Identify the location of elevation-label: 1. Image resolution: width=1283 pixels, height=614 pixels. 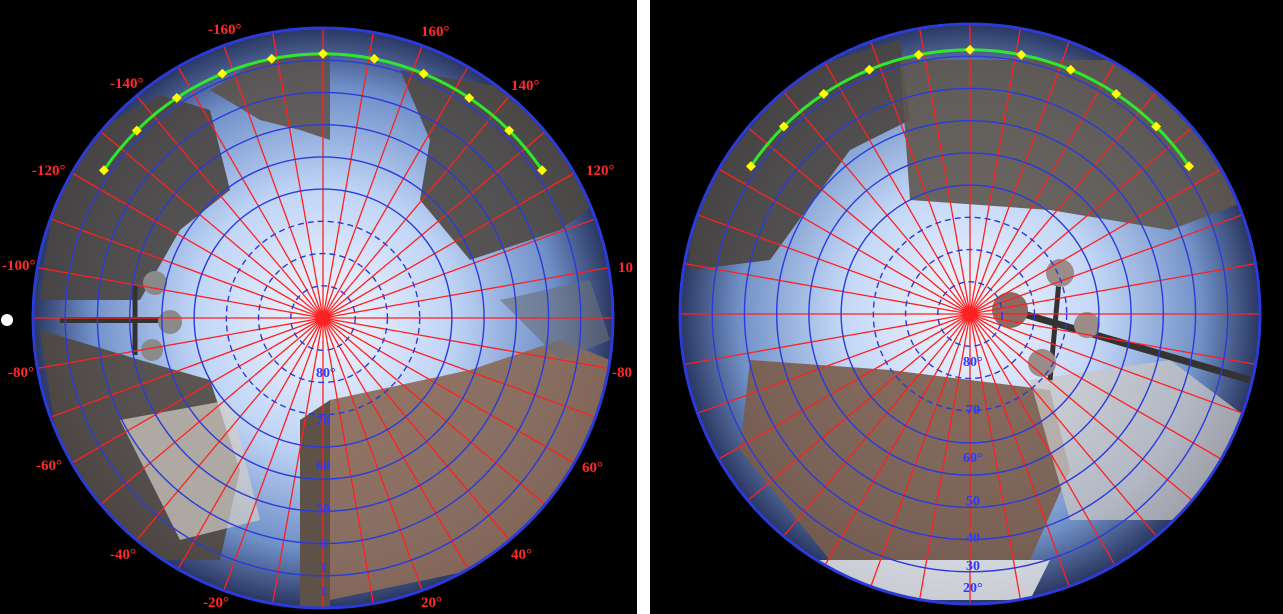
(323, 568).